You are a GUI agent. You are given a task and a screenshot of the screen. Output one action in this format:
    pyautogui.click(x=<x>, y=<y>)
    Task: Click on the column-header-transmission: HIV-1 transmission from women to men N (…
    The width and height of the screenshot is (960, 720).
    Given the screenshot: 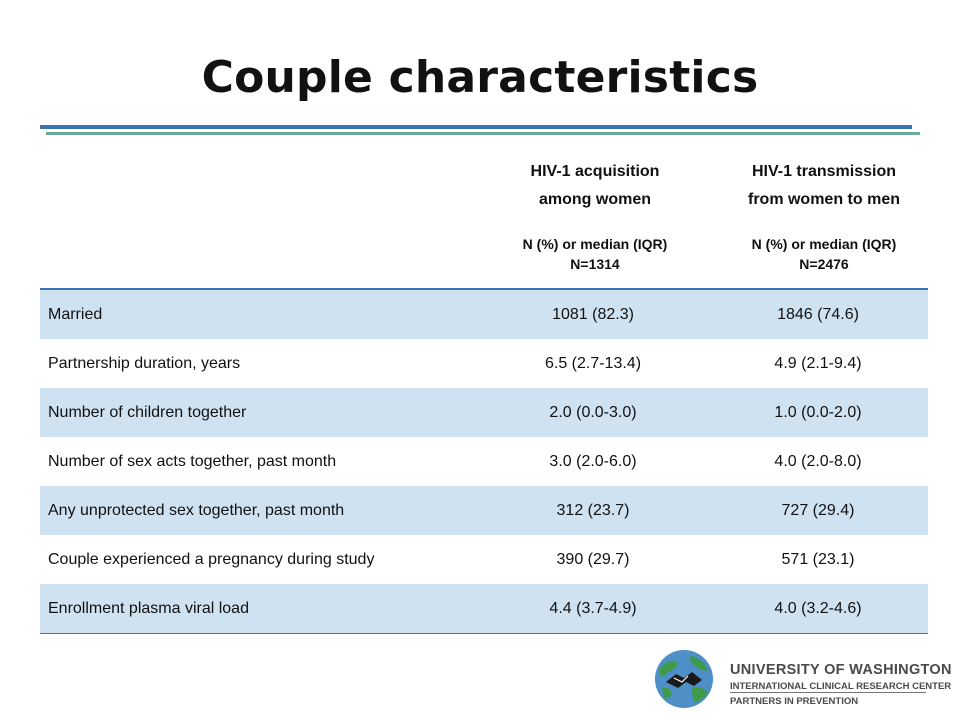 What is the action you would take?
    pyautogui.click(x=824, y=215)
    